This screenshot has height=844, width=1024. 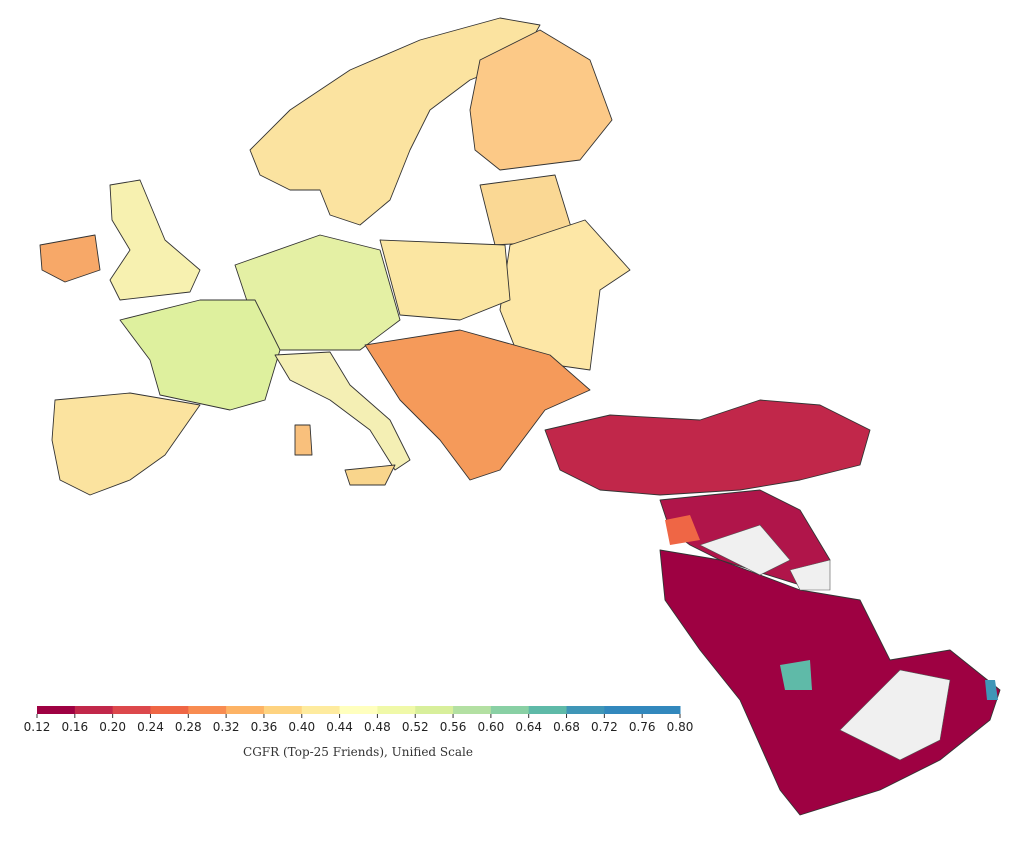 I want to click on colorbar-tick-label: 0.56, so click(x=453, y=727).